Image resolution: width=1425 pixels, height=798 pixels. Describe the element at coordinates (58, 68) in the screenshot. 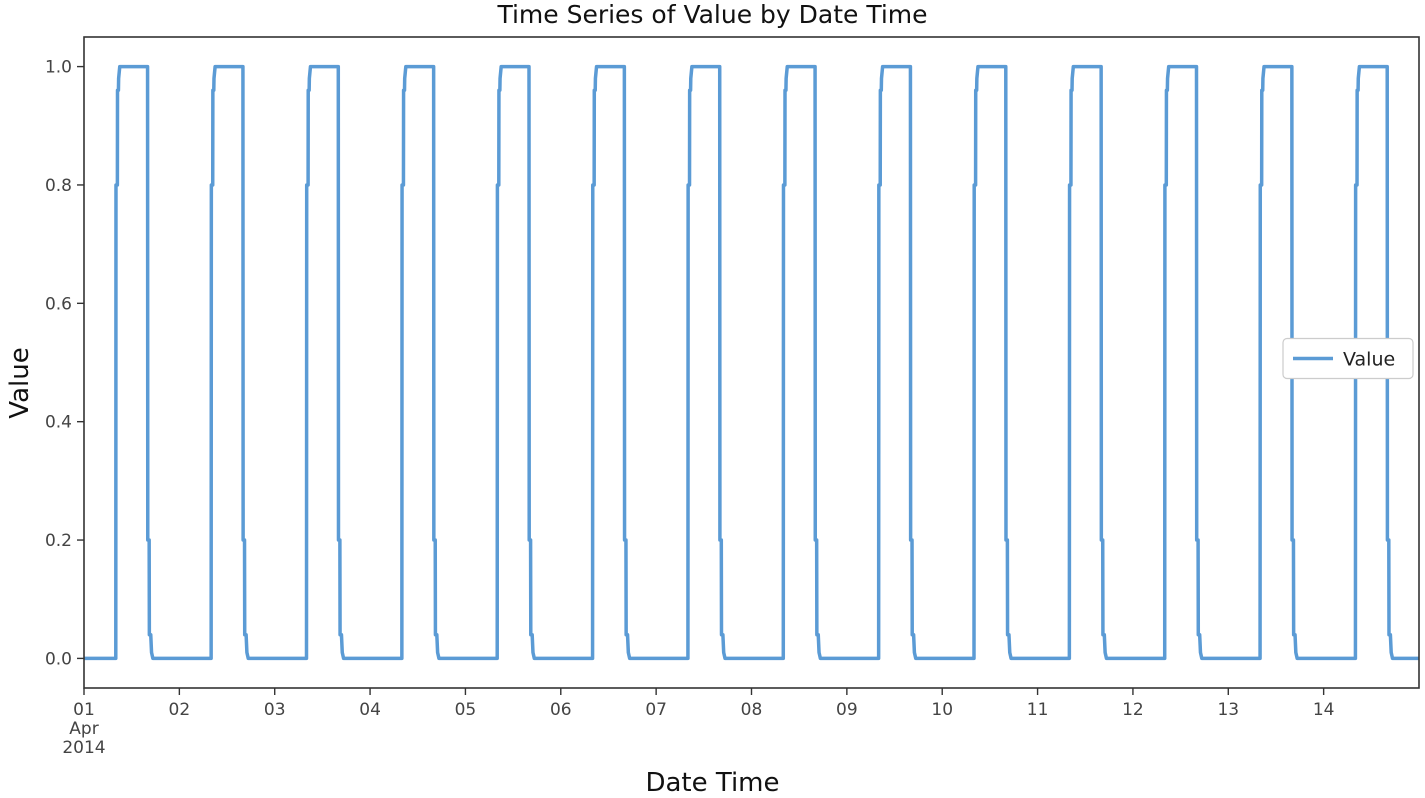

I see `y-tick-label: 1.0` at that location.